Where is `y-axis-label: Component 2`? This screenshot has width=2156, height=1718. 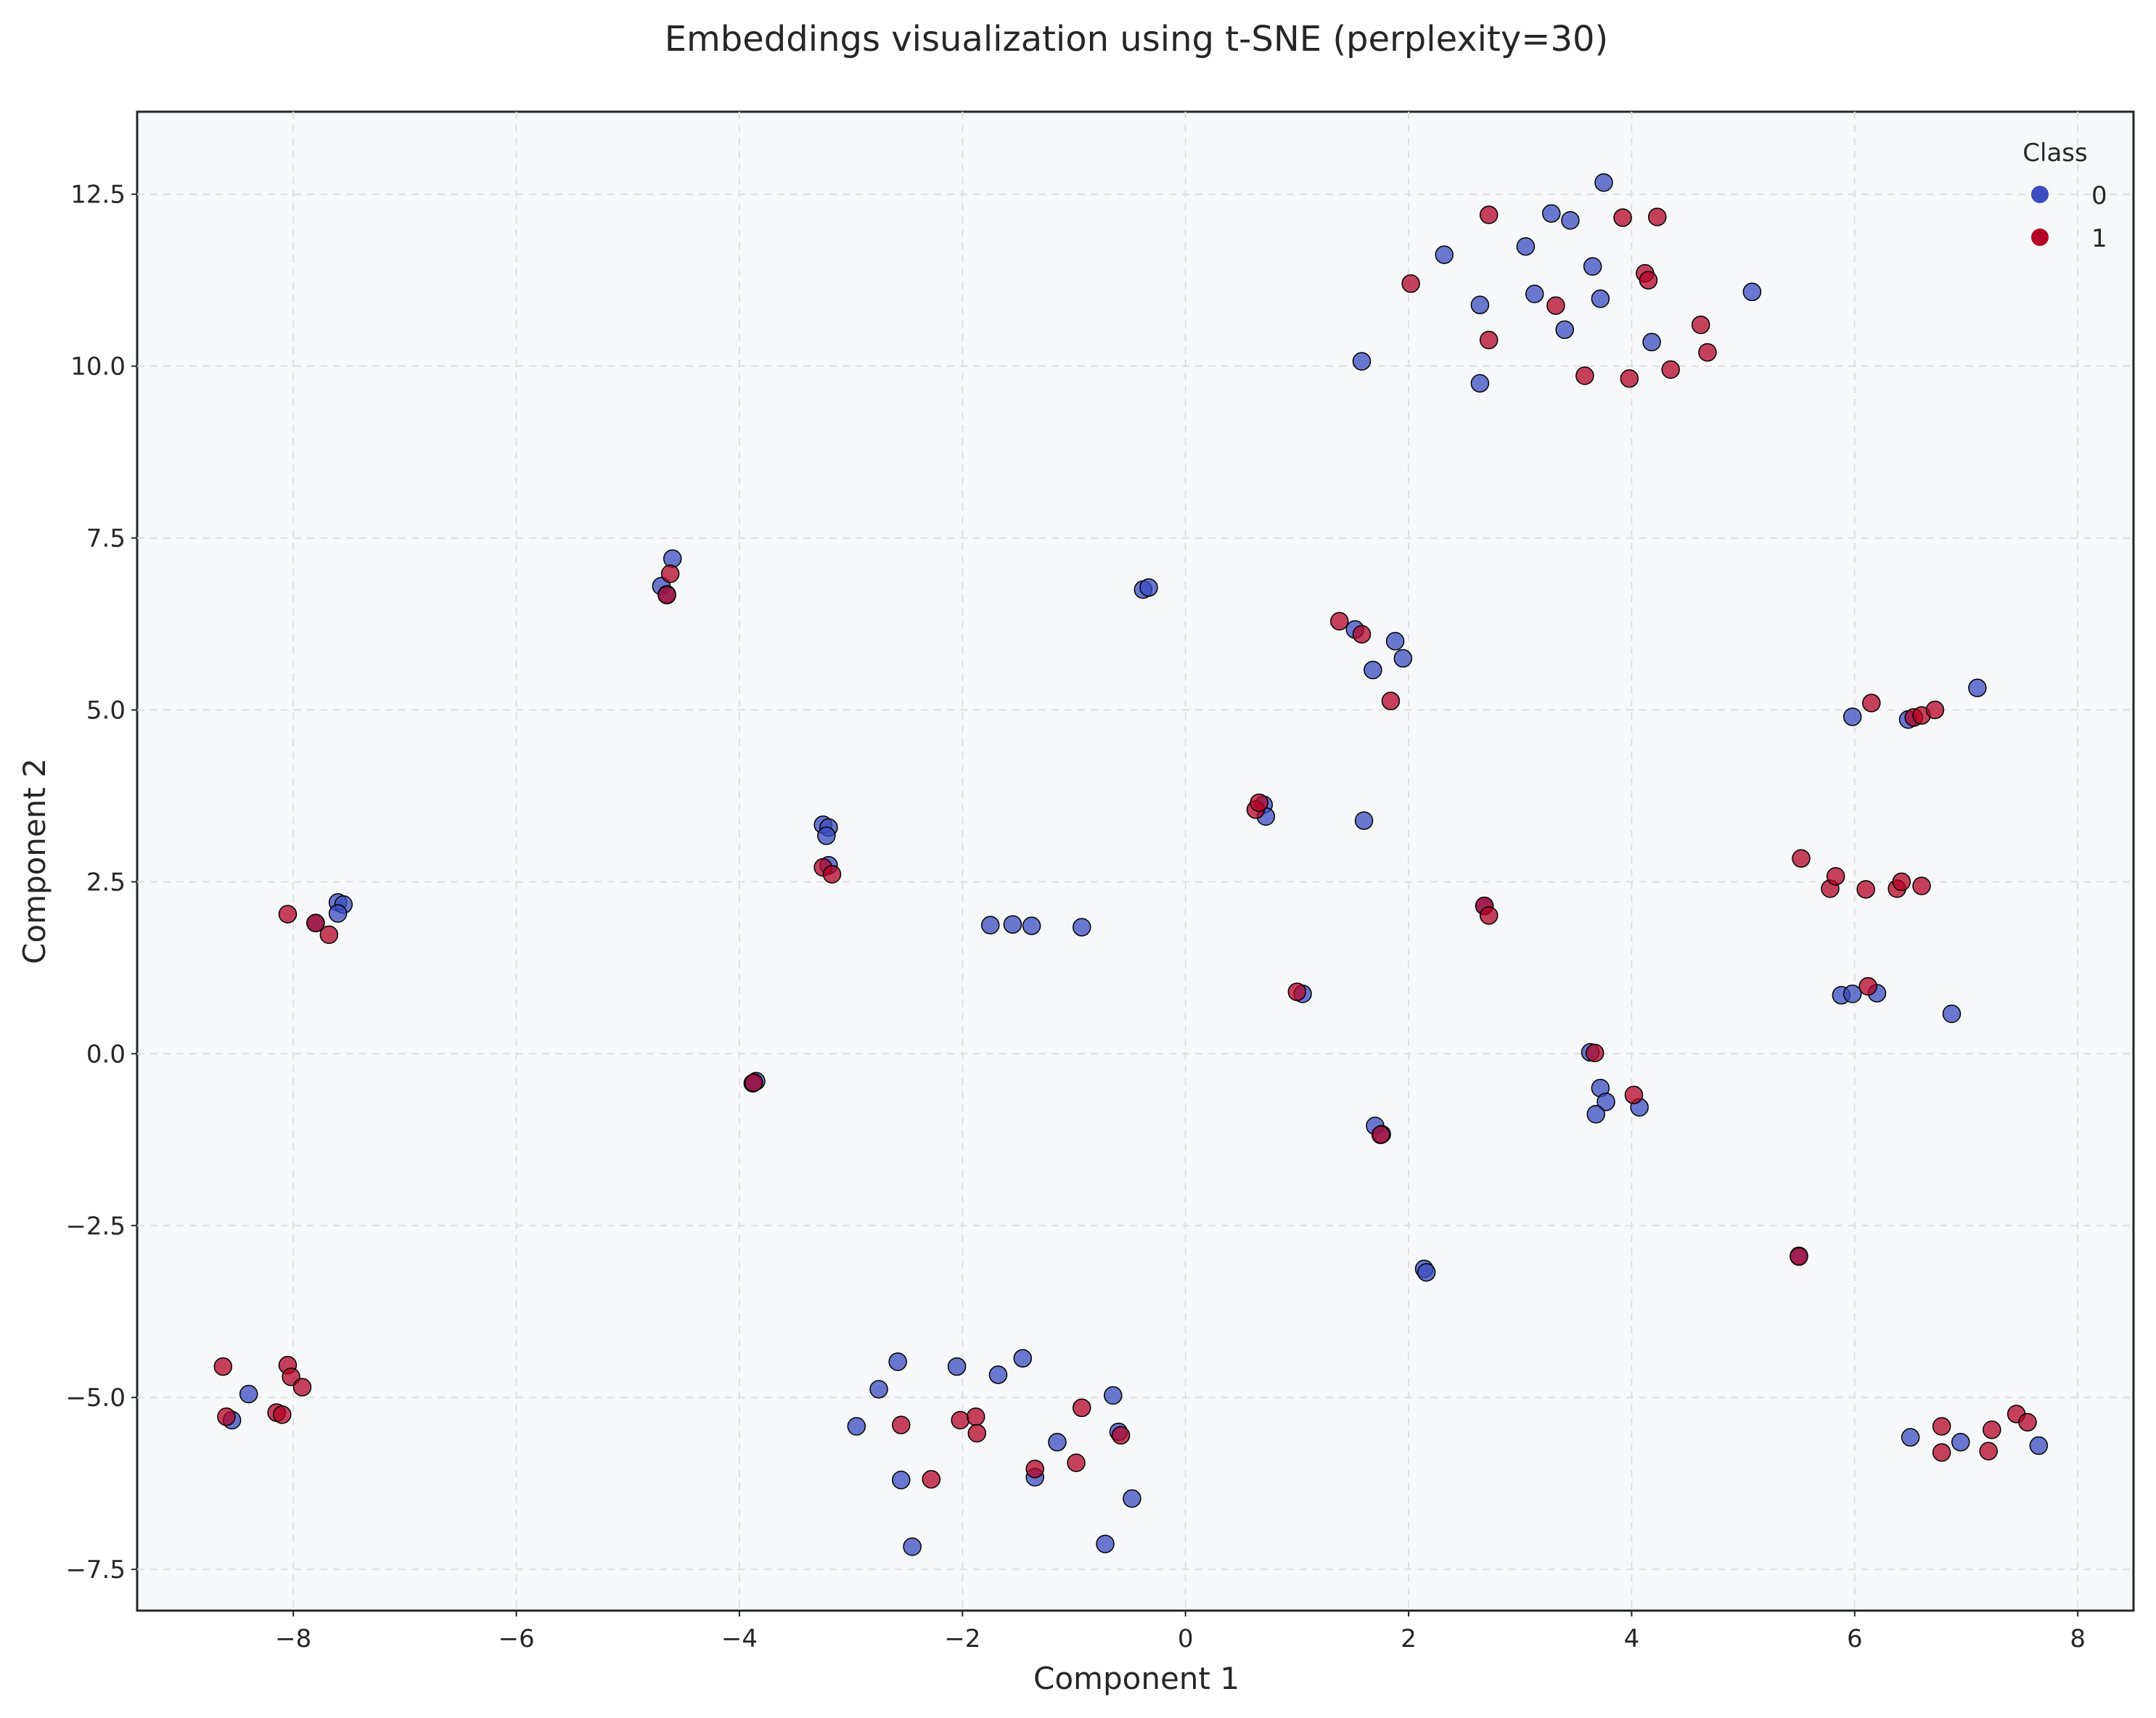 y-axis-label: Component 2 is located at coordinates (34, 861).